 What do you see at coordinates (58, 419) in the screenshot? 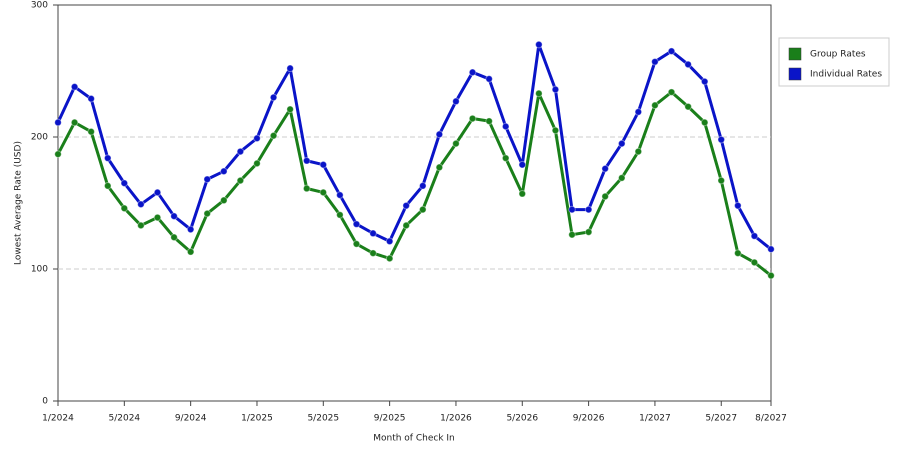
I see `x-tick-label: 1/2024` at bounding box center [58, 419].